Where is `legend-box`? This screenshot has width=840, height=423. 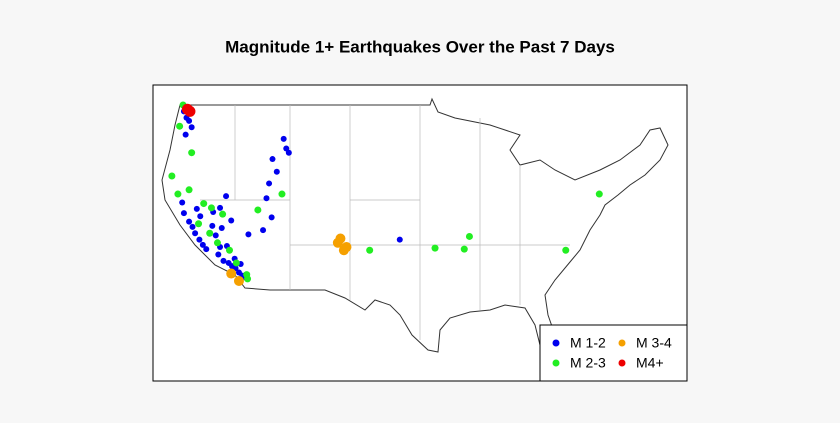
legend-box is located at coordinates (613, 353).